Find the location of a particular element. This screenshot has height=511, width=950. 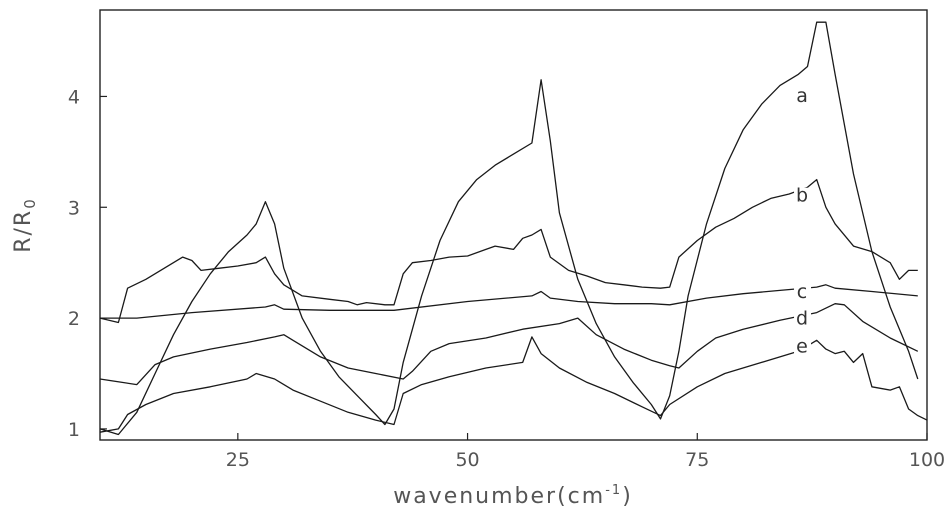

series-label-e: e is located at coordinates (802, 346).